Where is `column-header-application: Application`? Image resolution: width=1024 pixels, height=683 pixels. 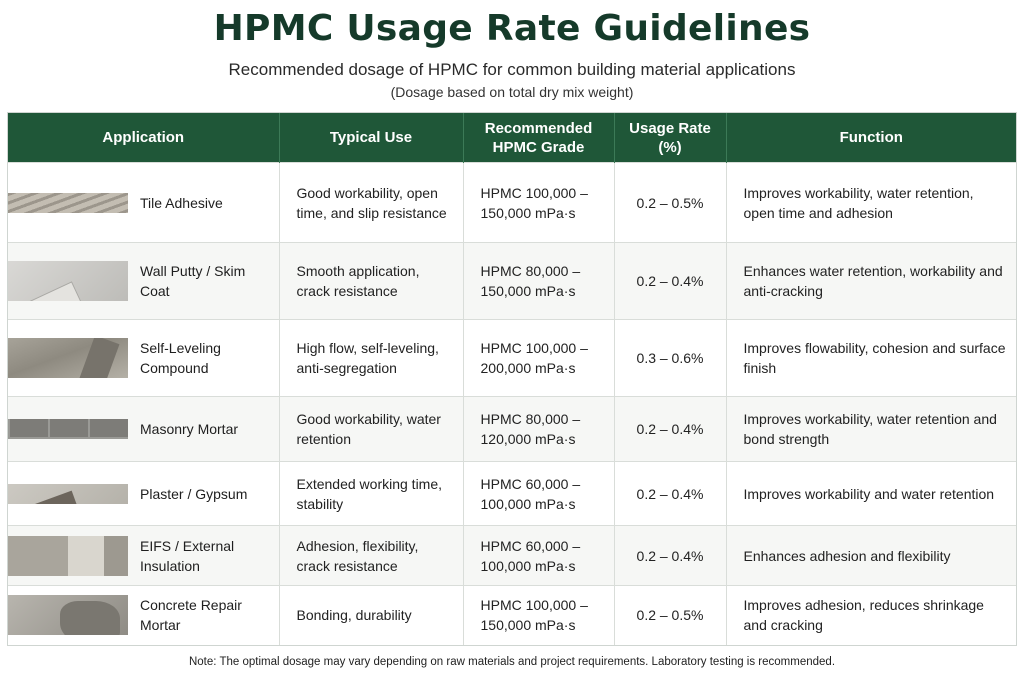
column-header-application: Application is located at coordinates (144, 138).